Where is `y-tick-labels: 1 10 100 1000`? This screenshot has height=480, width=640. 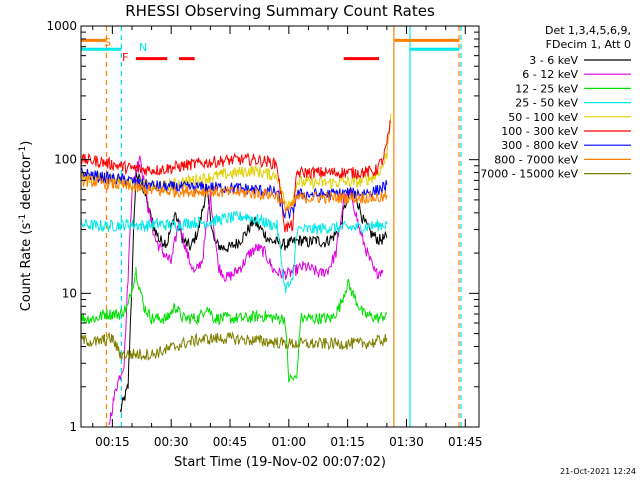
y-tick-labels: 1 10 100 1000 is located at coordinates (61, 226).